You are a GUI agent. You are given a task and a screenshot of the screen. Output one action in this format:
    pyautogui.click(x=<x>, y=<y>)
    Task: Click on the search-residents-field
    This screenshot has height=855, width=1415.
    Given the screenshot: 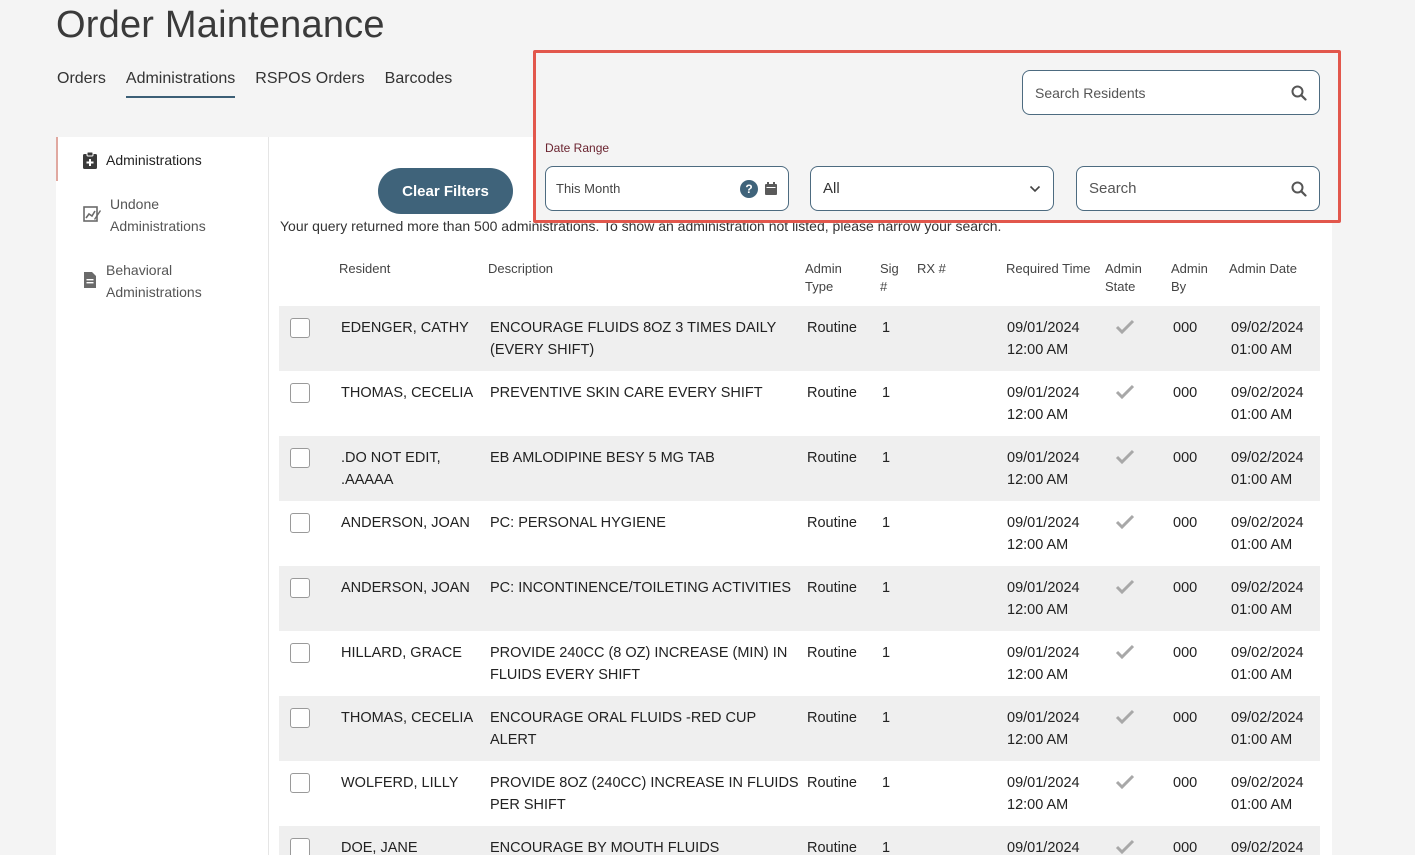 What is the action you would take?
    pyautogui.click(x=1171, y=92)
    